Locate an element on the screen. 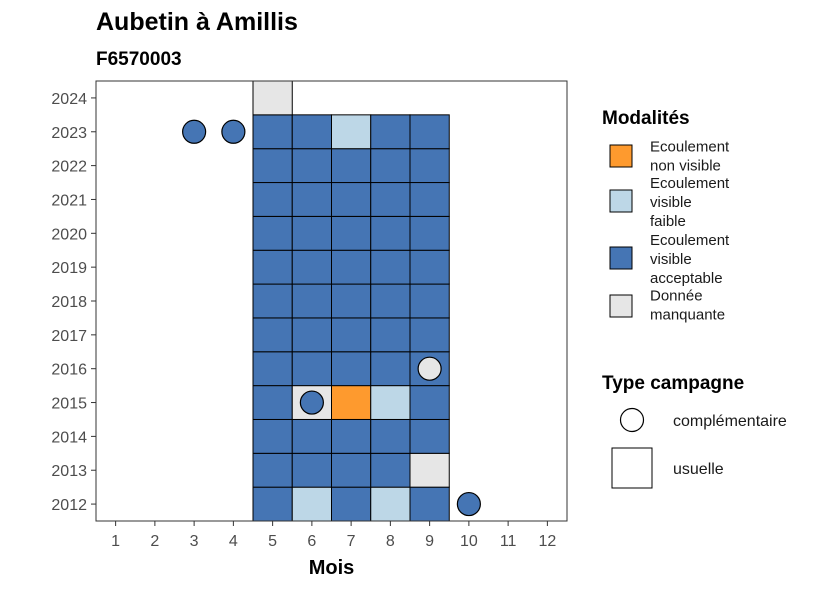 This screenshot has height=590, width=826. x-tick-label-9: 9 is located at coordinates (429, 541).